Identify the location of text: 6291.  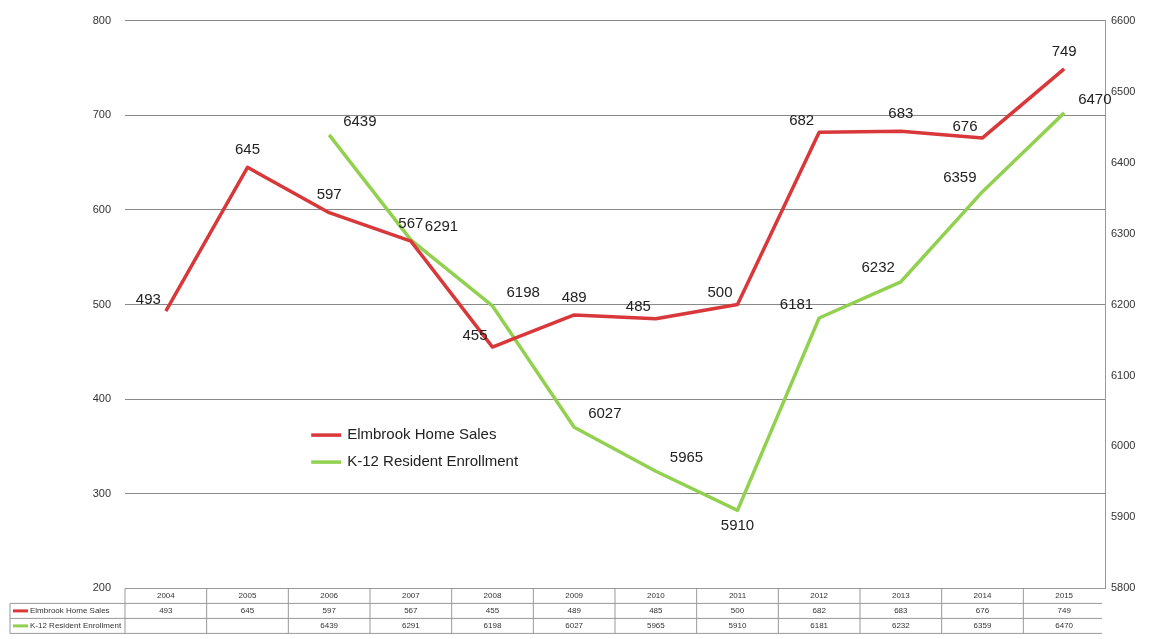
(411, 626).